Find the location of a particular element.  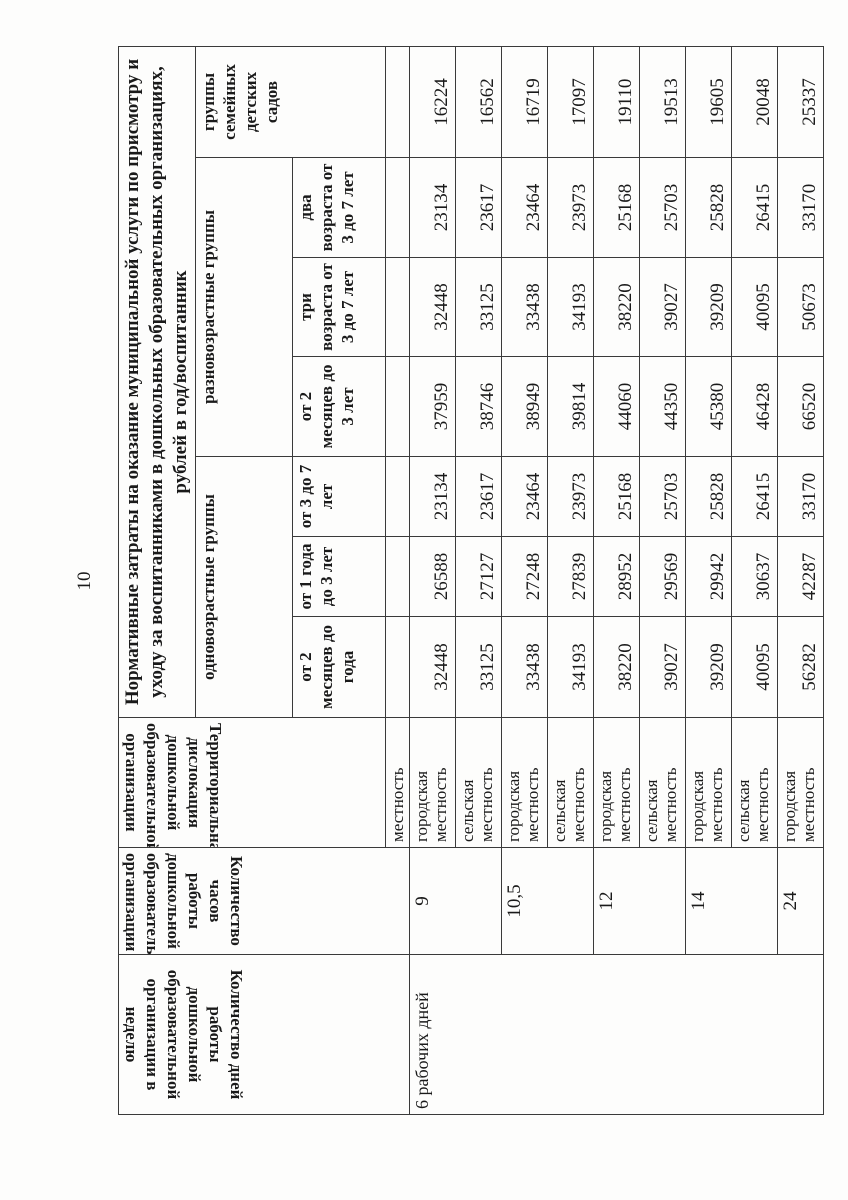

cost-value-cell: 29942 is located at coordinates (708, 576).